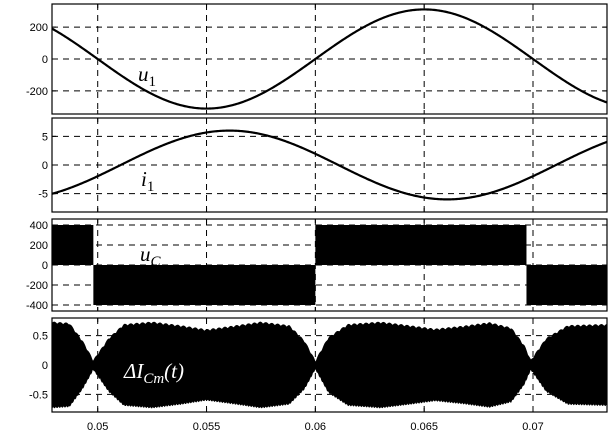 The width and height of the screenshot is (608, 439). What do you see at coordinates (40, 337) in the screenshot?
I see `y-tick-label: 0.5` at bounding box center [40, 337].